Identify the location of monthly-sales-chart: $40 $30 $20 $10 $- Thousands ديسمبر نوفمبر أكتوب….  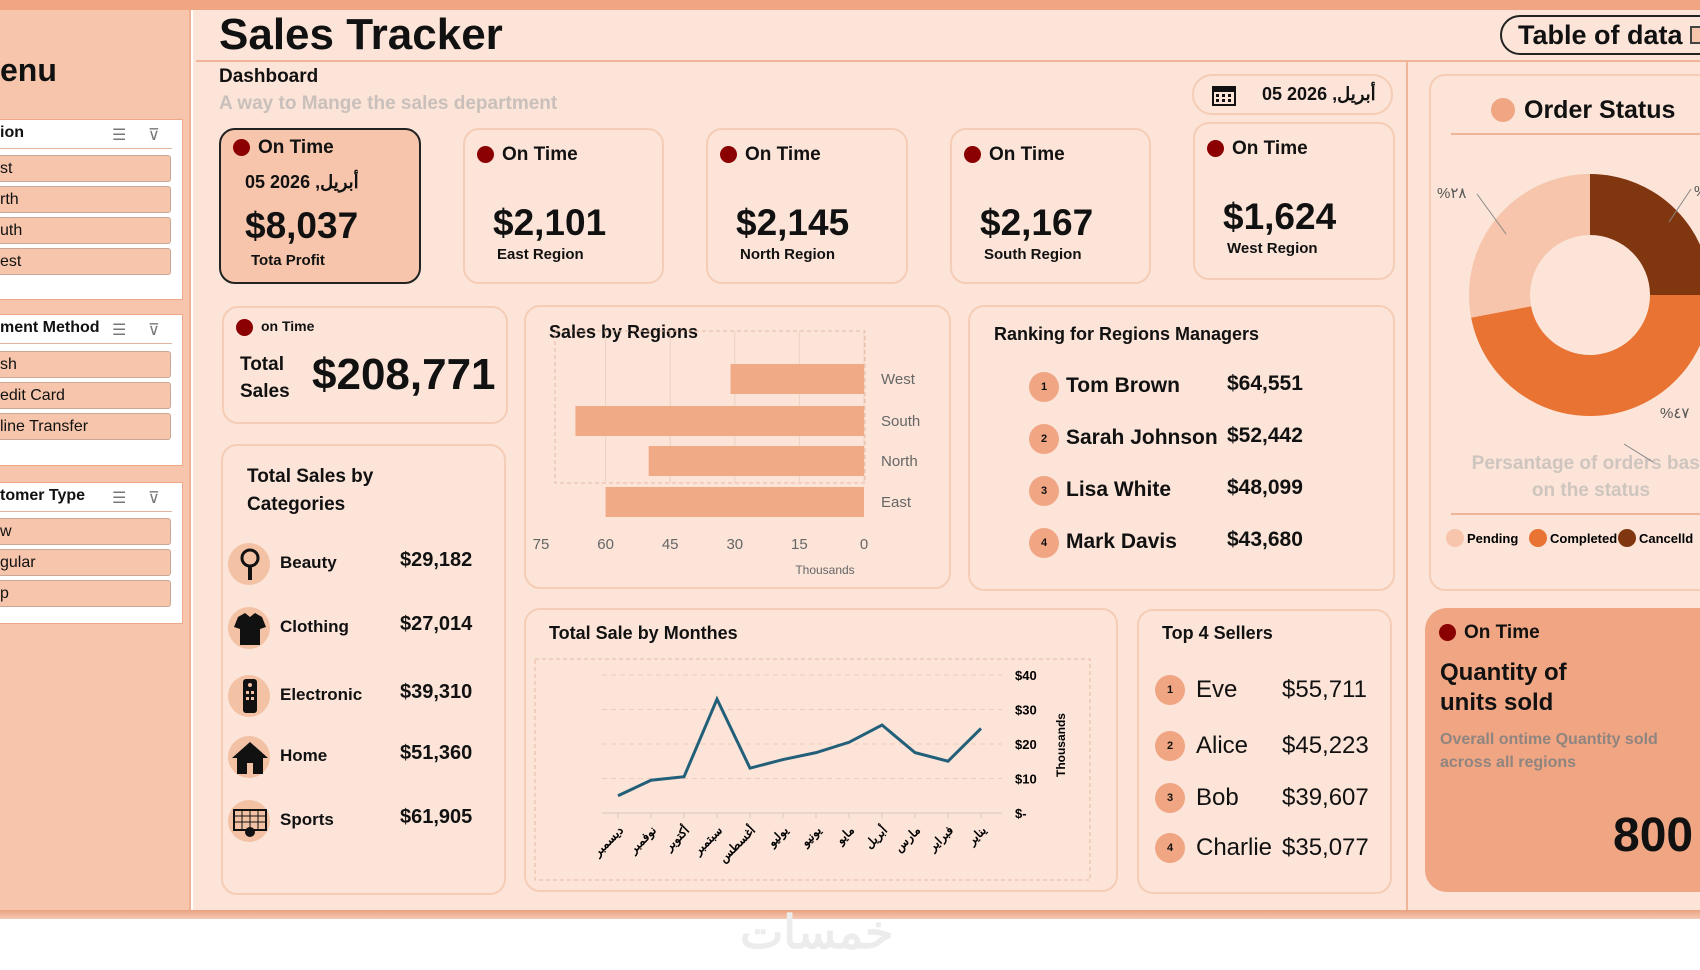
(812, 769).